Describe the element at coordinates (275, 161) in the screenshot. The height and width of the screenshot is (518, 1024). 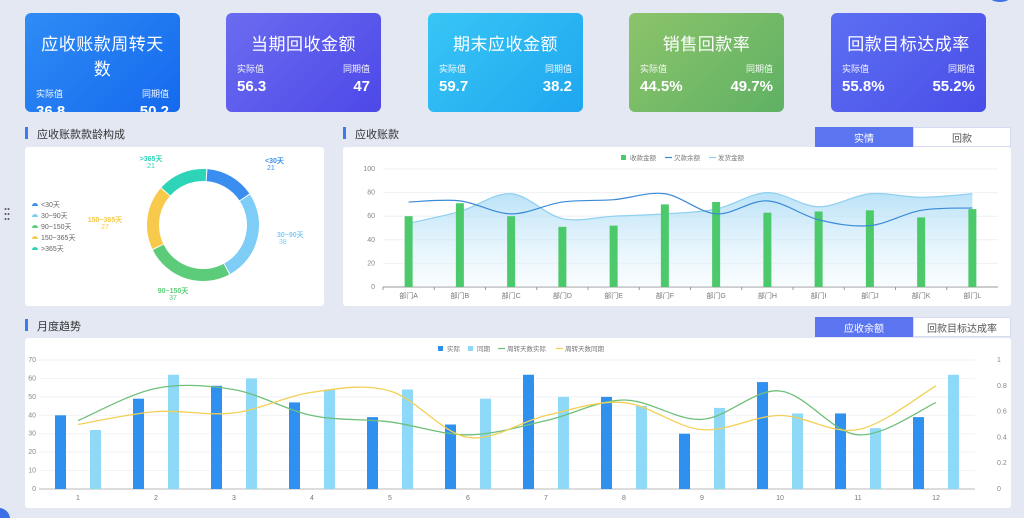
I see `slice-label: <30天` at that location.